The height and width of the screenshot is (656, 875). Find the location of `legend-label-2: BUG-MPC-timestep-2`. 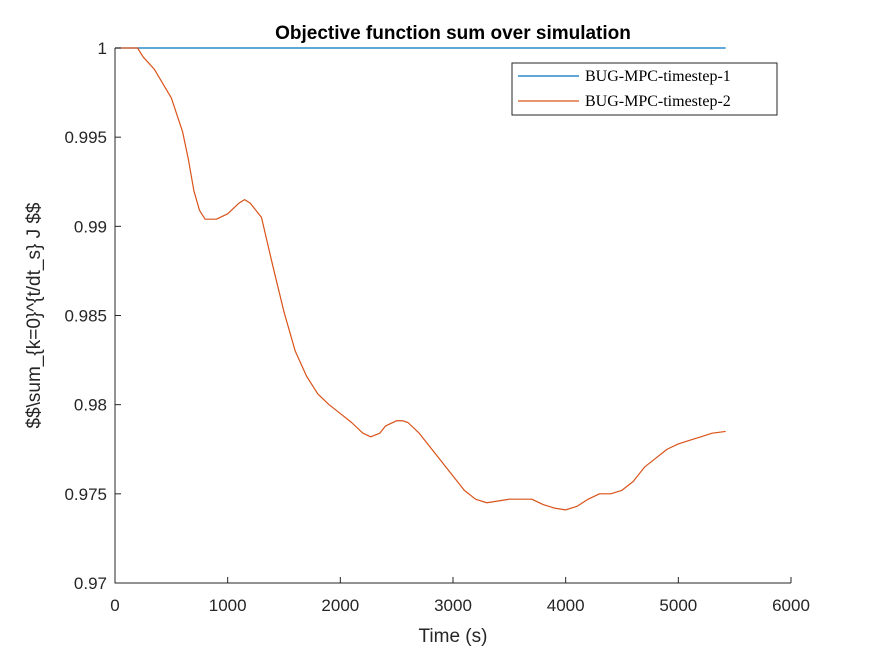

legend-label-2: BUG-MPC-timestep-2 is located at coordinates (658, 101).